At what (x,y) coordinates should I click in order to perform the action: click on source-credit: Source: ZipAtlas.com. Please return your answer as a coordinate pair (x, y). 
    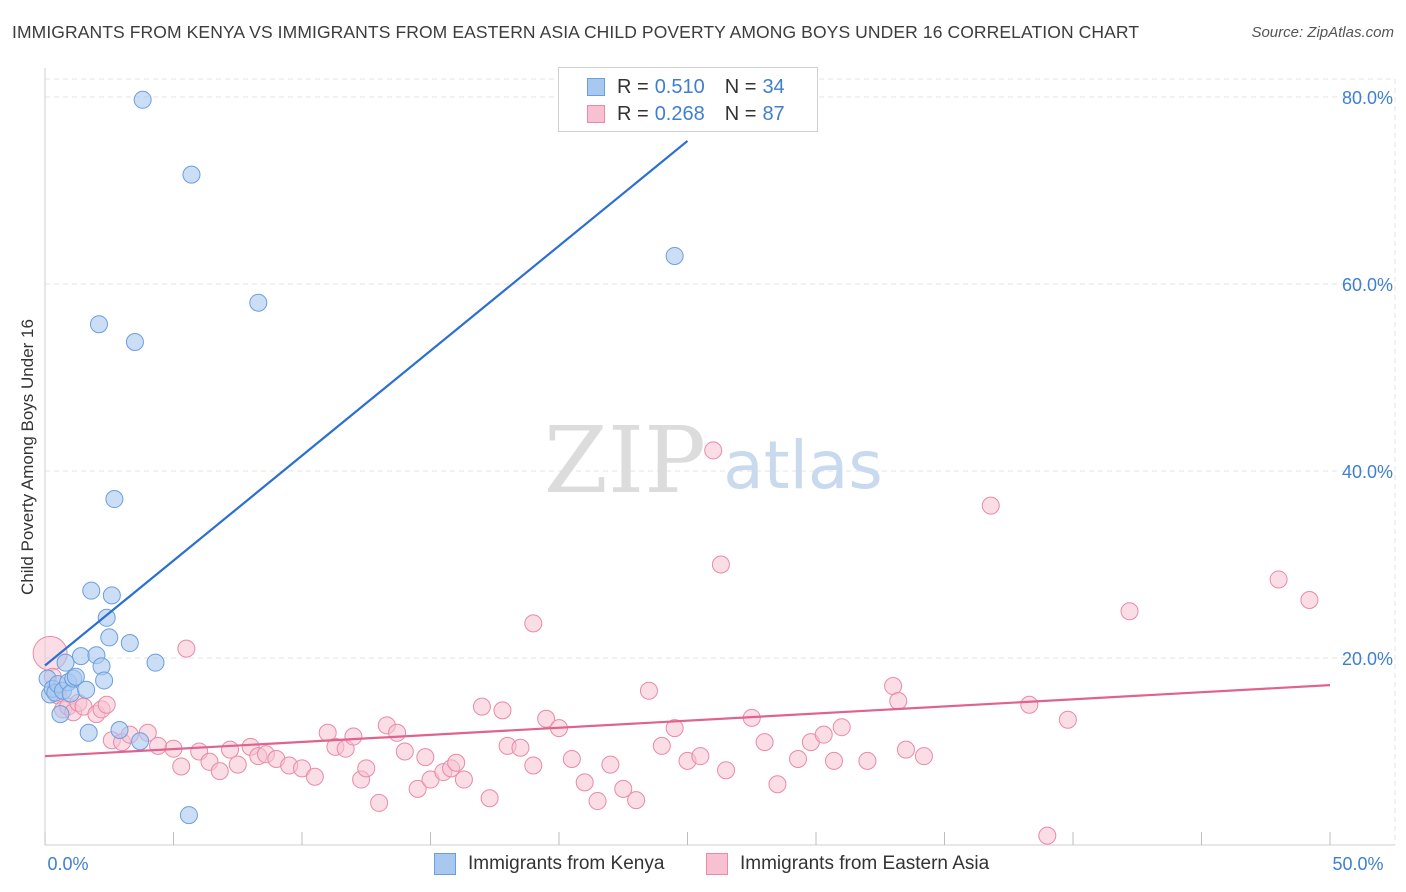
    Looking at the image, I should click on (1322, 32).